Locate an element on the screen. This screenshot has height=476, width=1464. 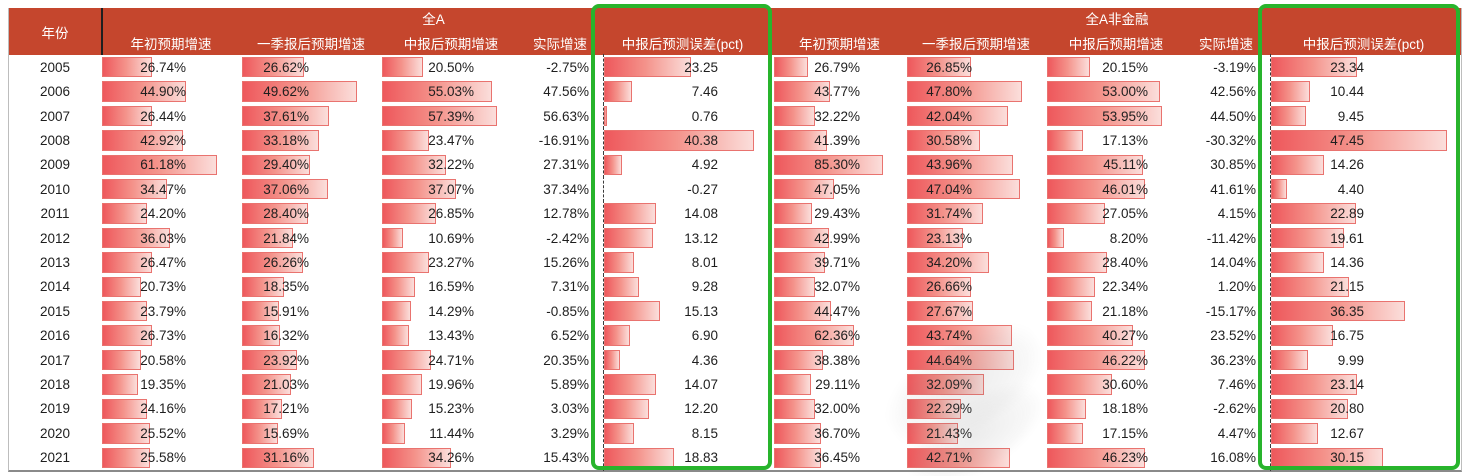
error-cell: 23.34 is located at coordinates (1363, 67).